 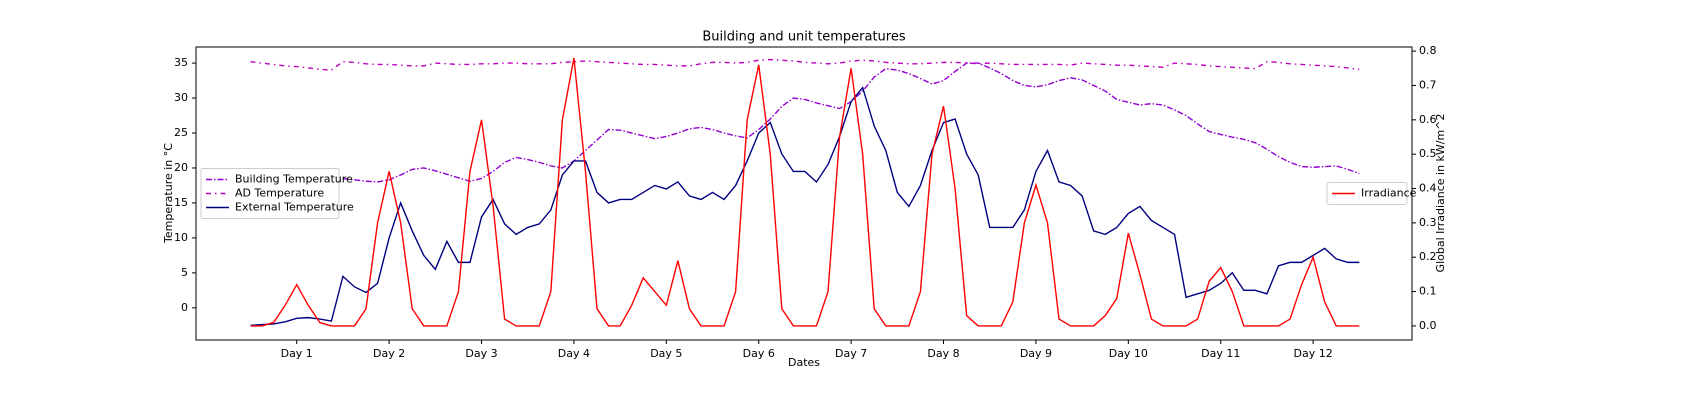 I want to click on y2-tick-label: 0.0, so click(x=1428, y=325).